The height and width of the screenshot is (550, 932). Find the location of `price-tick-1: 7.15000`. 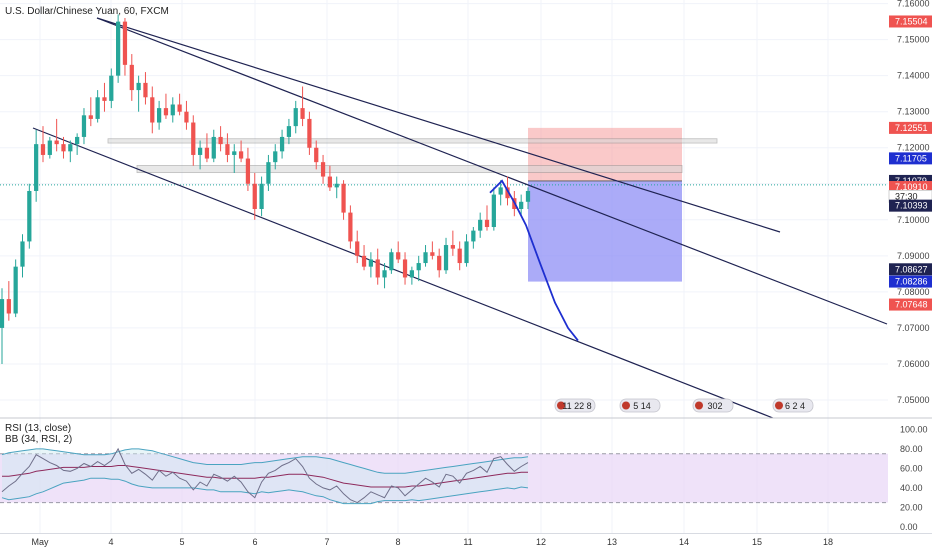

price-tick-1: 7.15000 is located at coordinates (913, 40).